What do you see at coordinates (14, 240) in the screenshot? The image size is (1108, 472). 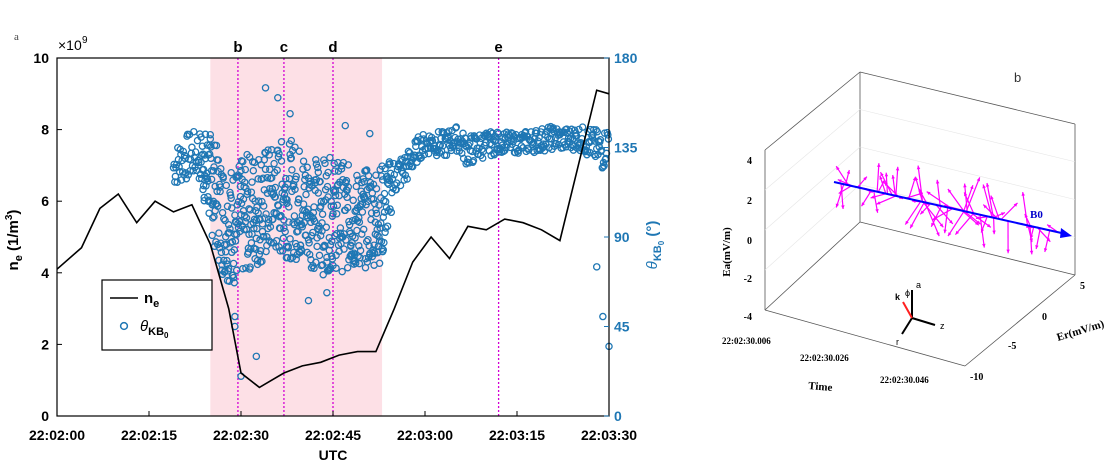 I see `y-left-label-text: ne (1/m3)` at bounding box center [14, 240].